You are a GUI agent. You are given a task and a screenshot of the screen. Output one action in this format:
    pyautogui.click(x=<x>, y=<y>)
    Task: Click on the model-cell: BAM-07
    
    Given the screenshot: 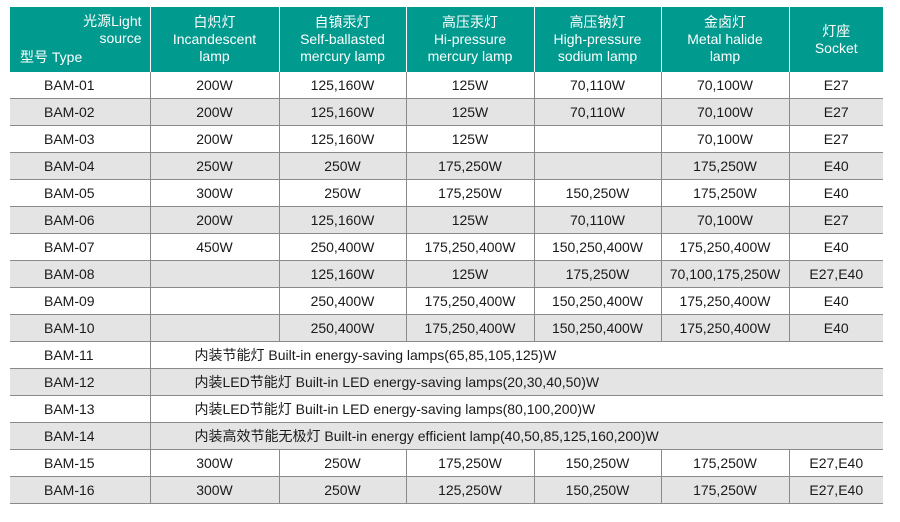 What is the action you would take?
    pyautogui.click(x=80, y=247)
    